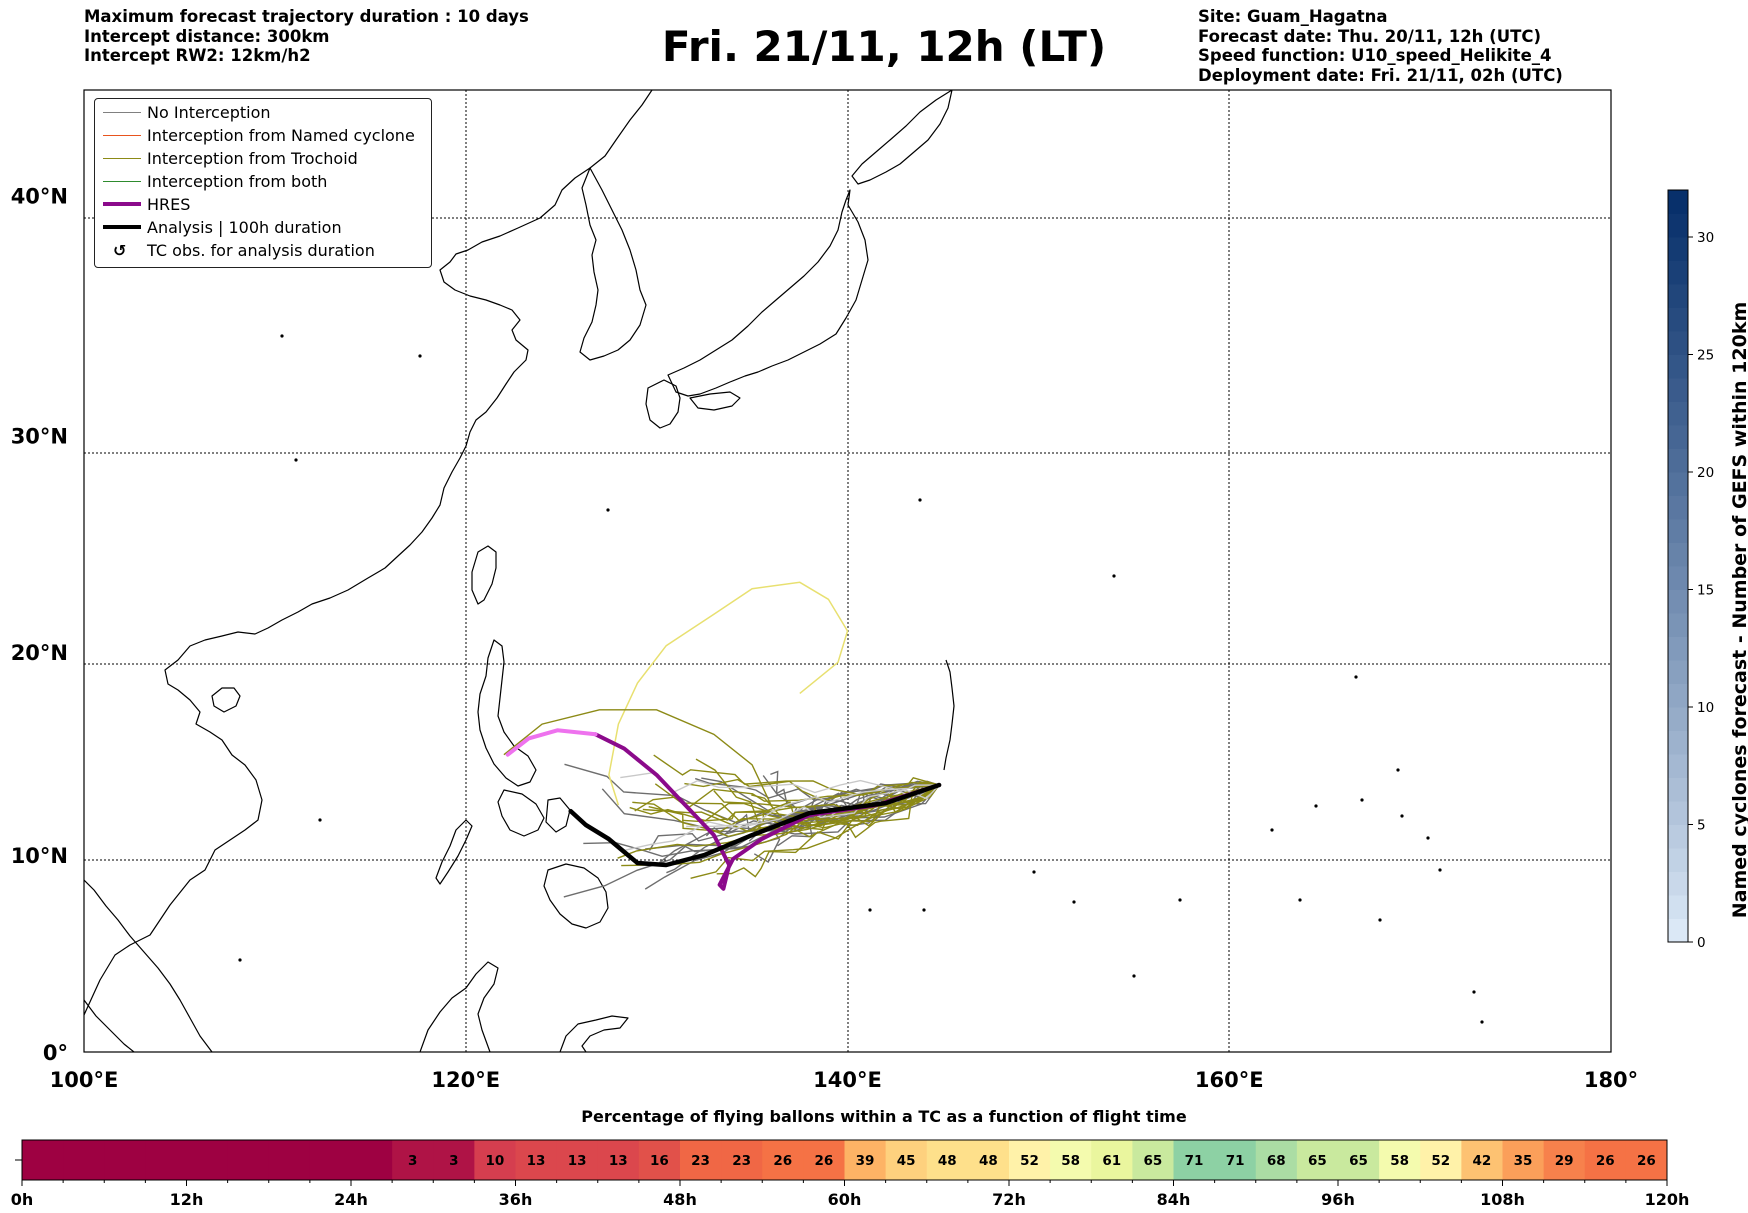 Image resolution: width=1748 pixels, height=1213 pixels. I want to click on coast-visayas, so click(534, 813).